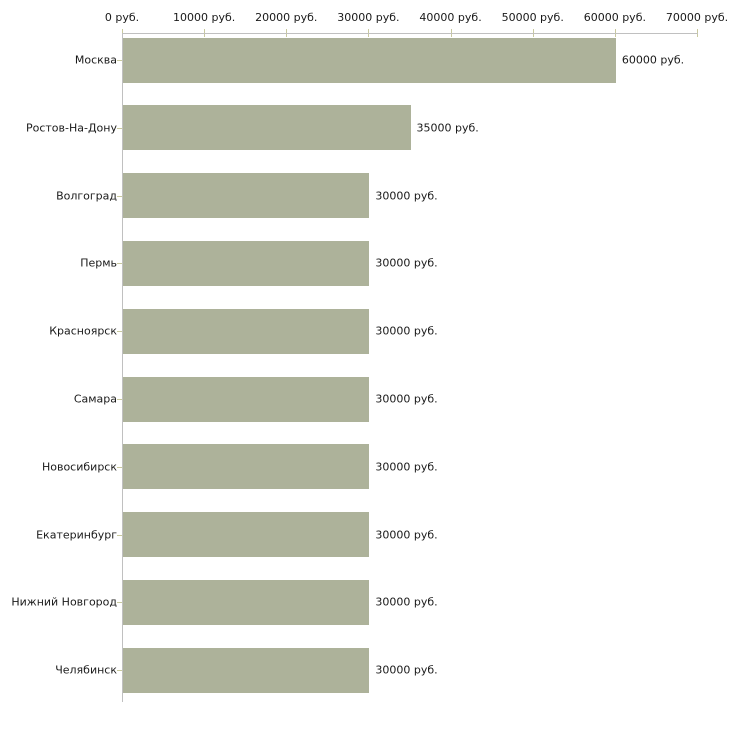 This screenshot has height=730, width=730. What do you see at coordinates (95, 60) in the screenshot?
I see `category-label: Москва` at bounding box center [95, 60].